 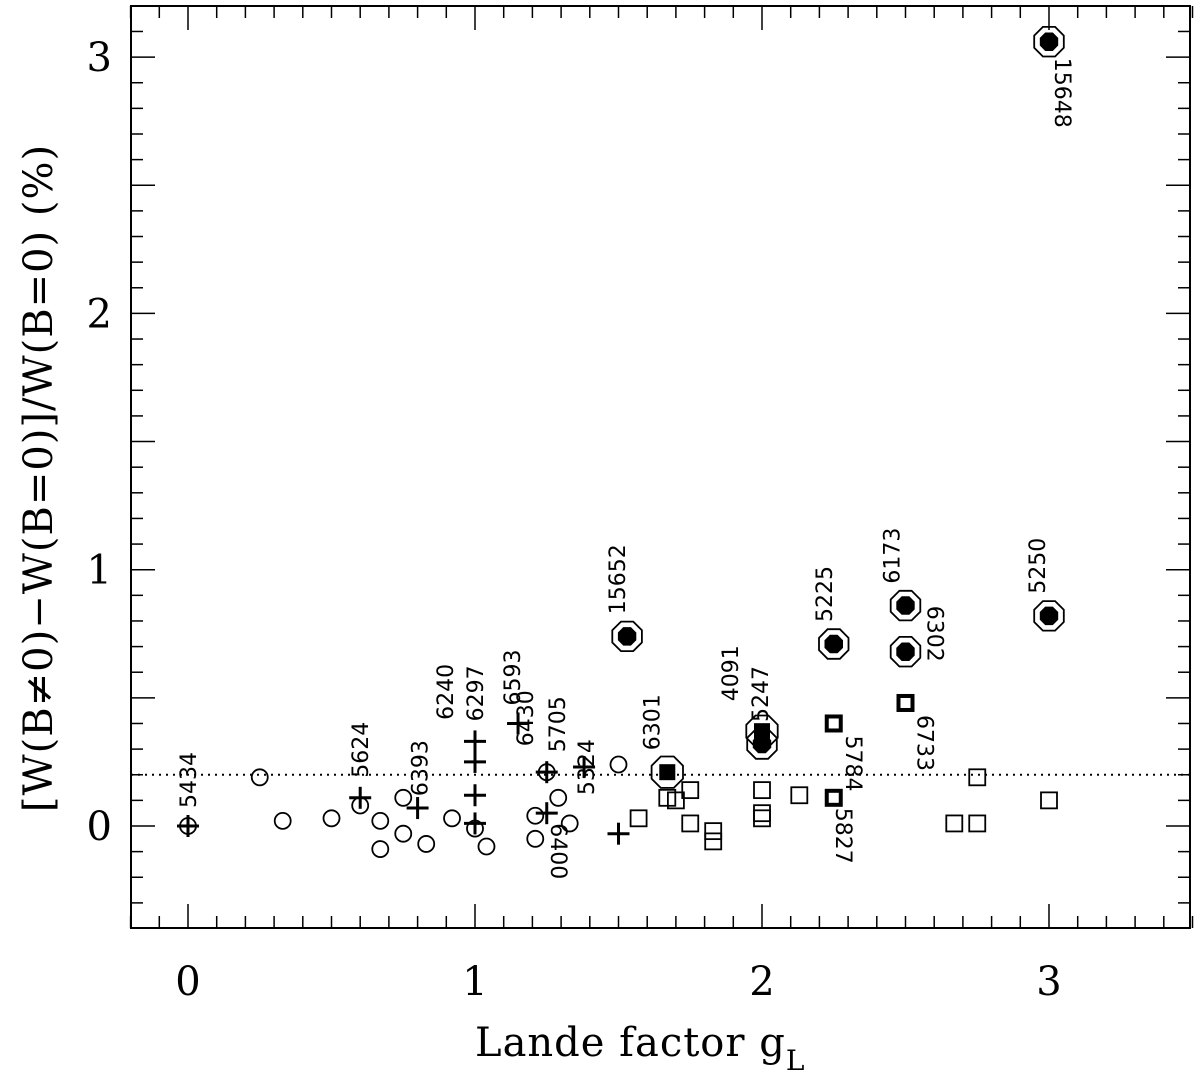 I want to click on point-label: 4091, so click(x=731, y=673).